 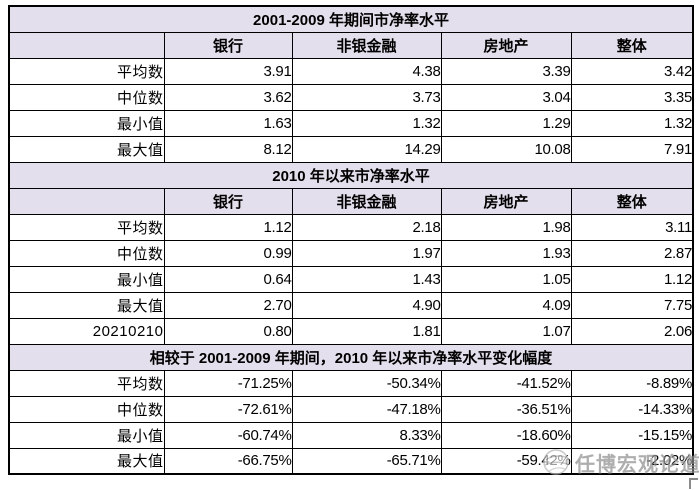 What do you see at coordinates (86, 331) in the screenshot?
I see `row-label: 20210210` at bounding box center [86, 331].